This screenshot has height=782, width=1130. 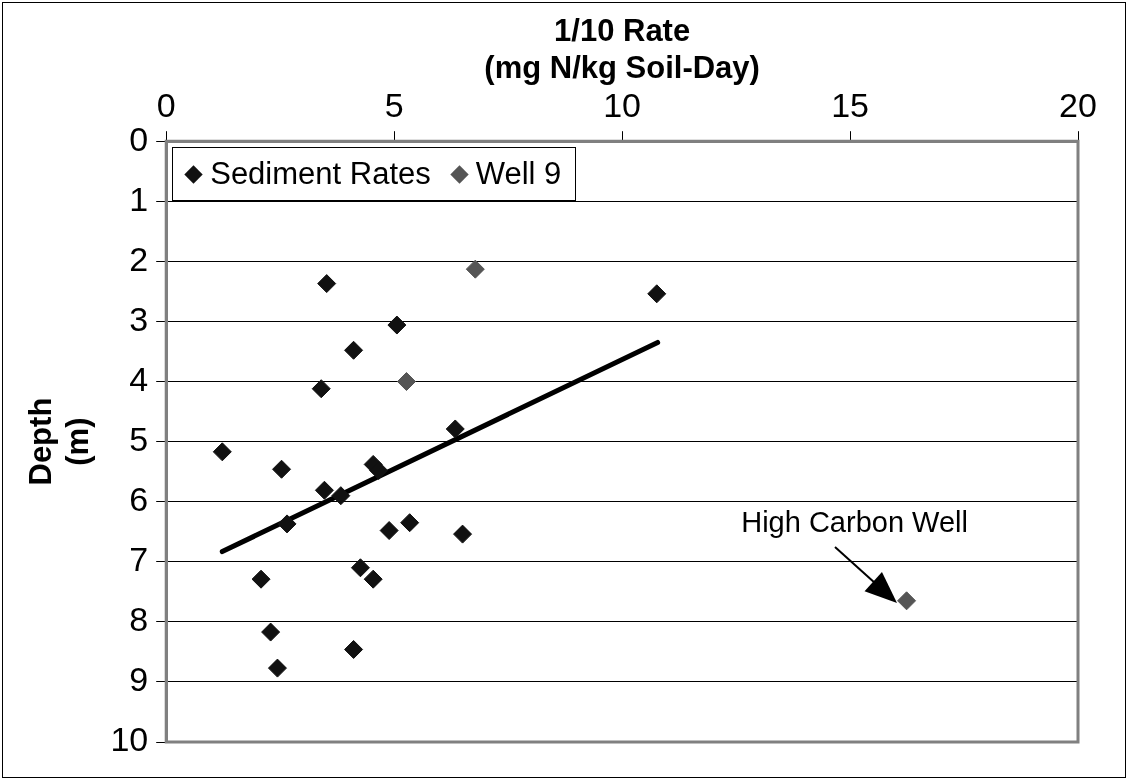 I want to click on y-tick-label: 3, so click(x=139, y=318).